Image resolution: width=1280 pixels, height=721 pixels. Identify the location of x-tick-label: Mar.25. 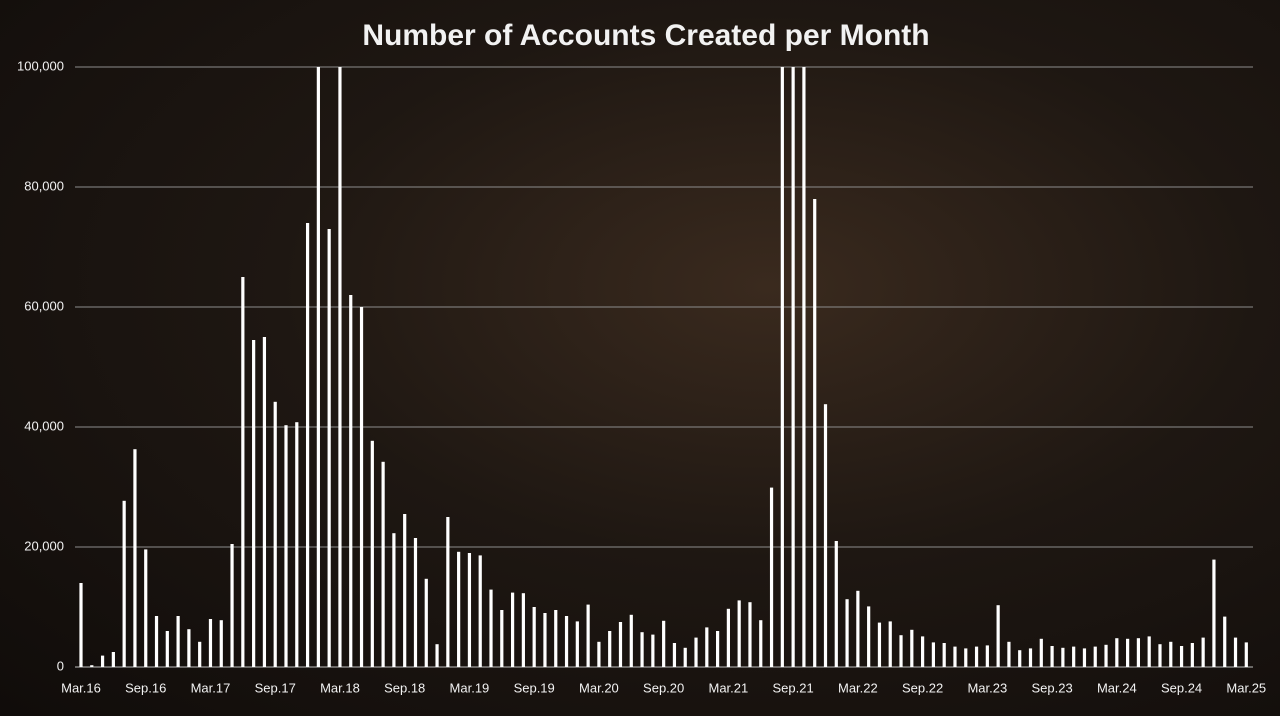
(1246, 687).